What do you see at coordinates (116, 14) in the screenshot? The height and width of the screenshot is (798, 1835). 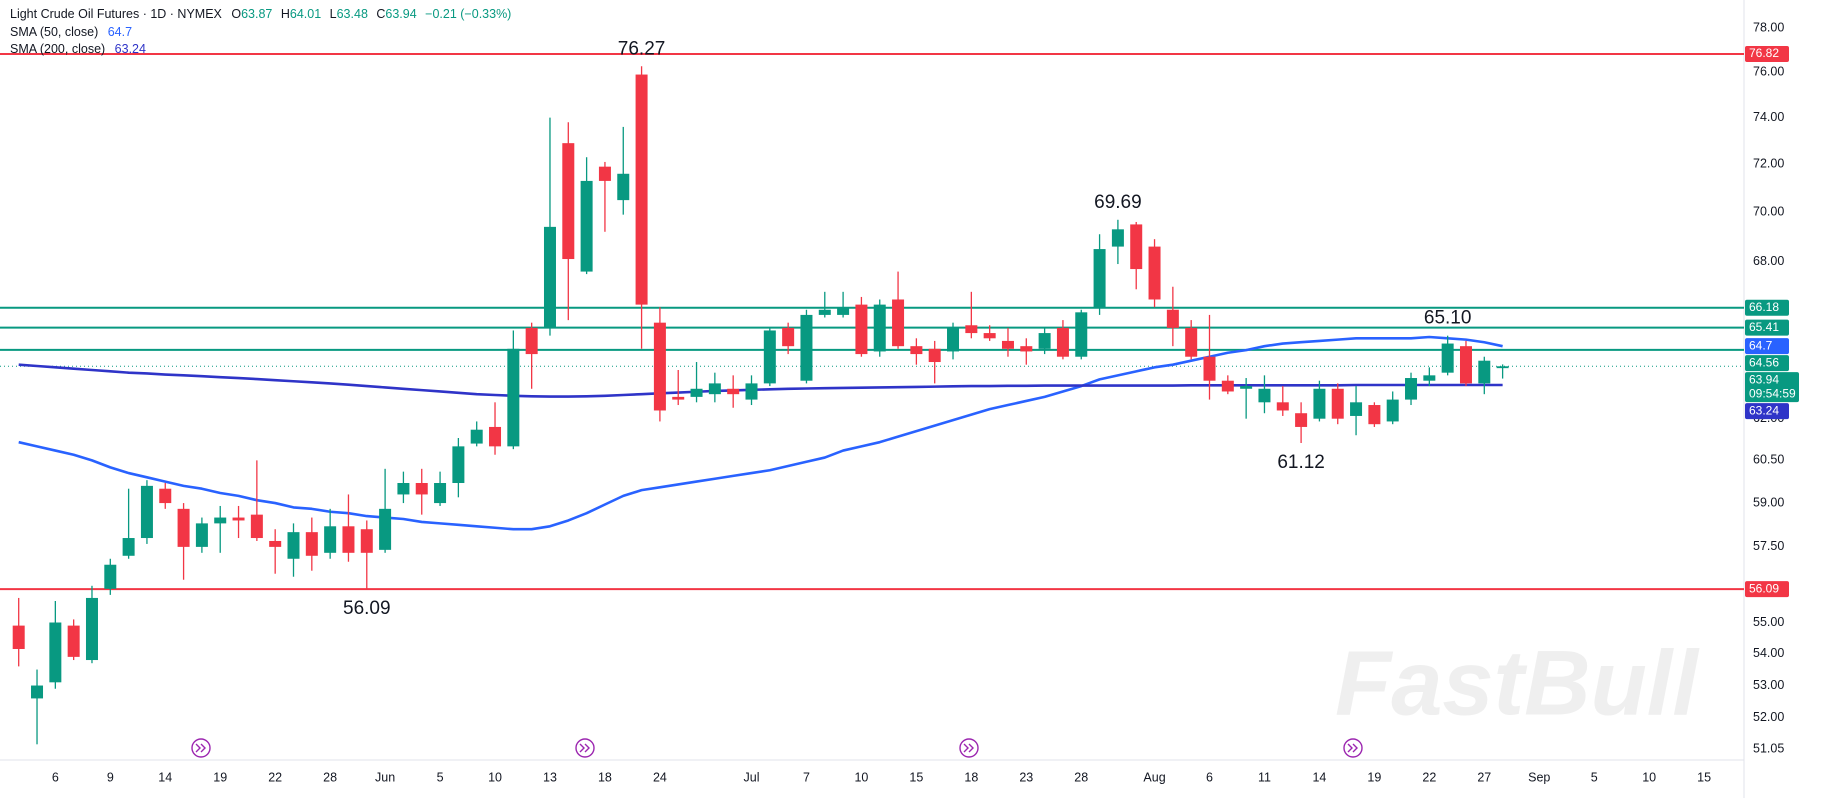 I see `instrument-title: Light Crude Oil Futures · 1D · NYMEX` at bounding box center [116, 14].